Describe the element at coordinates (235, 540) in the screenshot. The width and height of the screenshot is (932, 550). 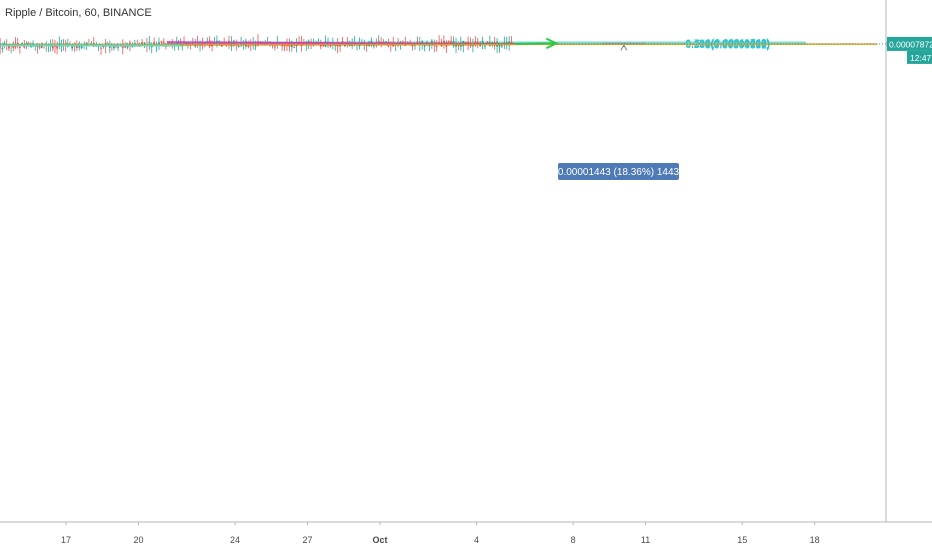
I see `x-tick-label: 24` at that location.